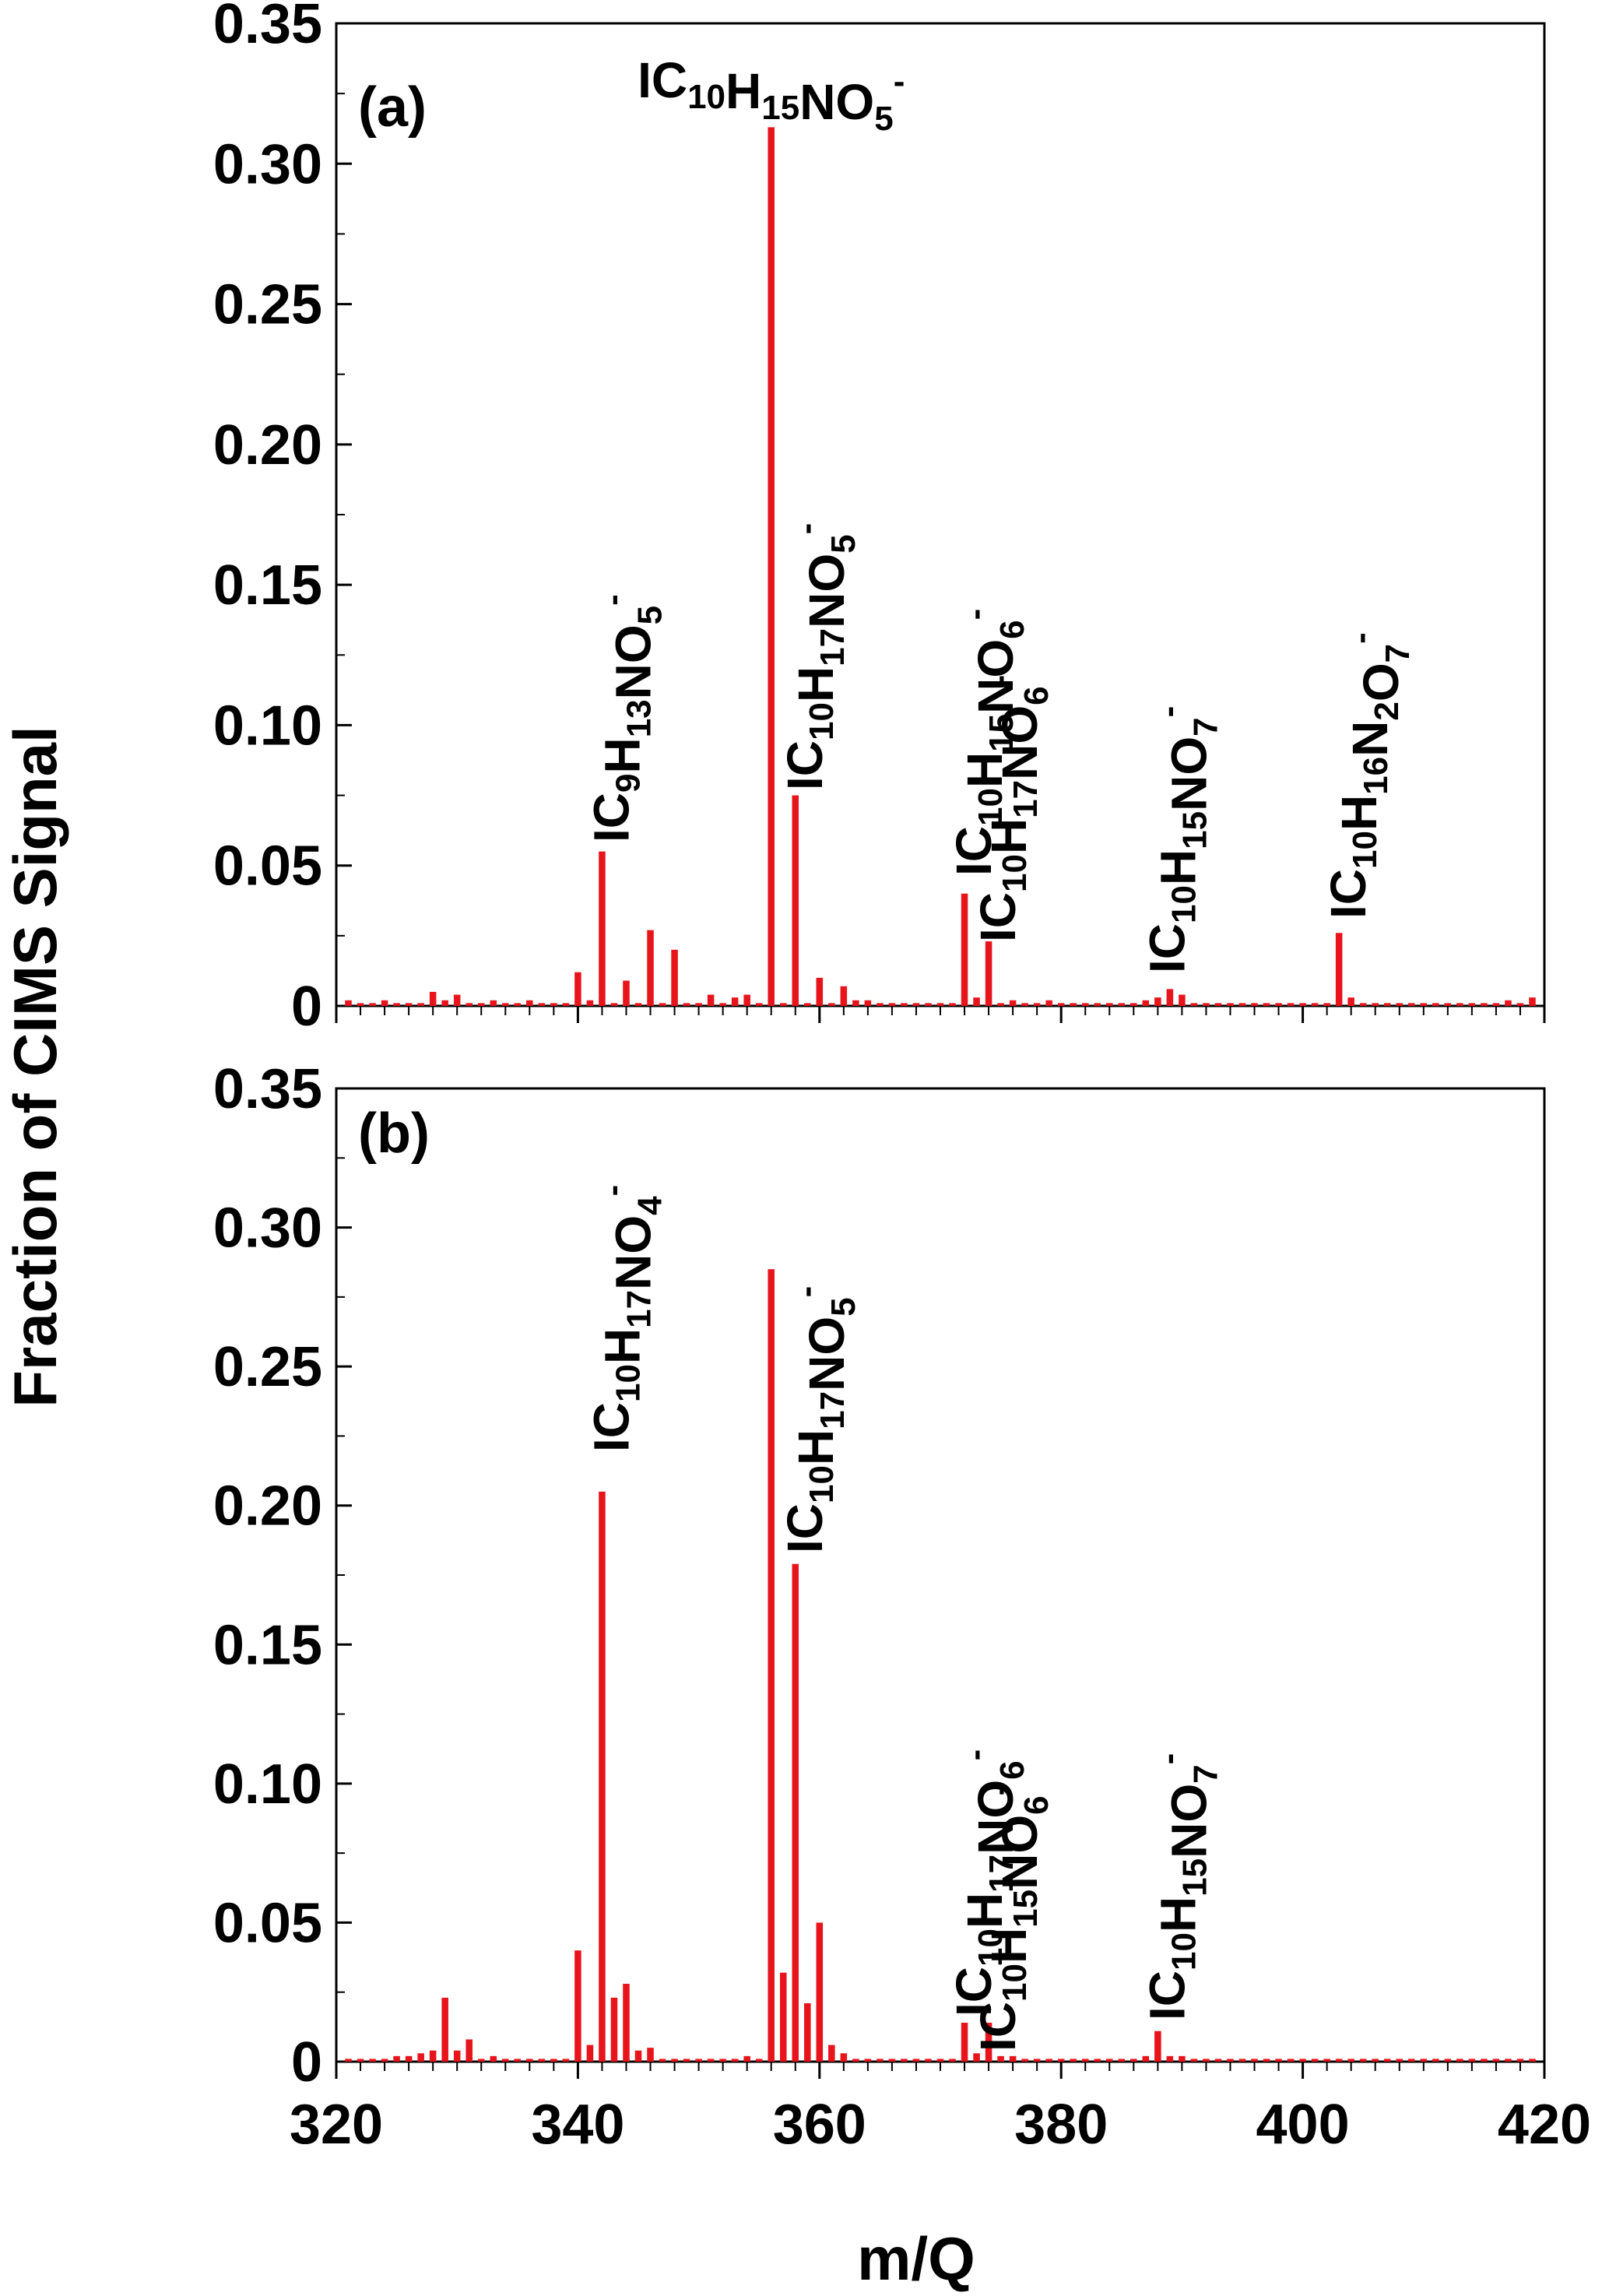 This screenshot has width=1609, height=2296. Describe the element at coordinates (1387, 711) in the screenshot. I see `subscript: 2` at that location.